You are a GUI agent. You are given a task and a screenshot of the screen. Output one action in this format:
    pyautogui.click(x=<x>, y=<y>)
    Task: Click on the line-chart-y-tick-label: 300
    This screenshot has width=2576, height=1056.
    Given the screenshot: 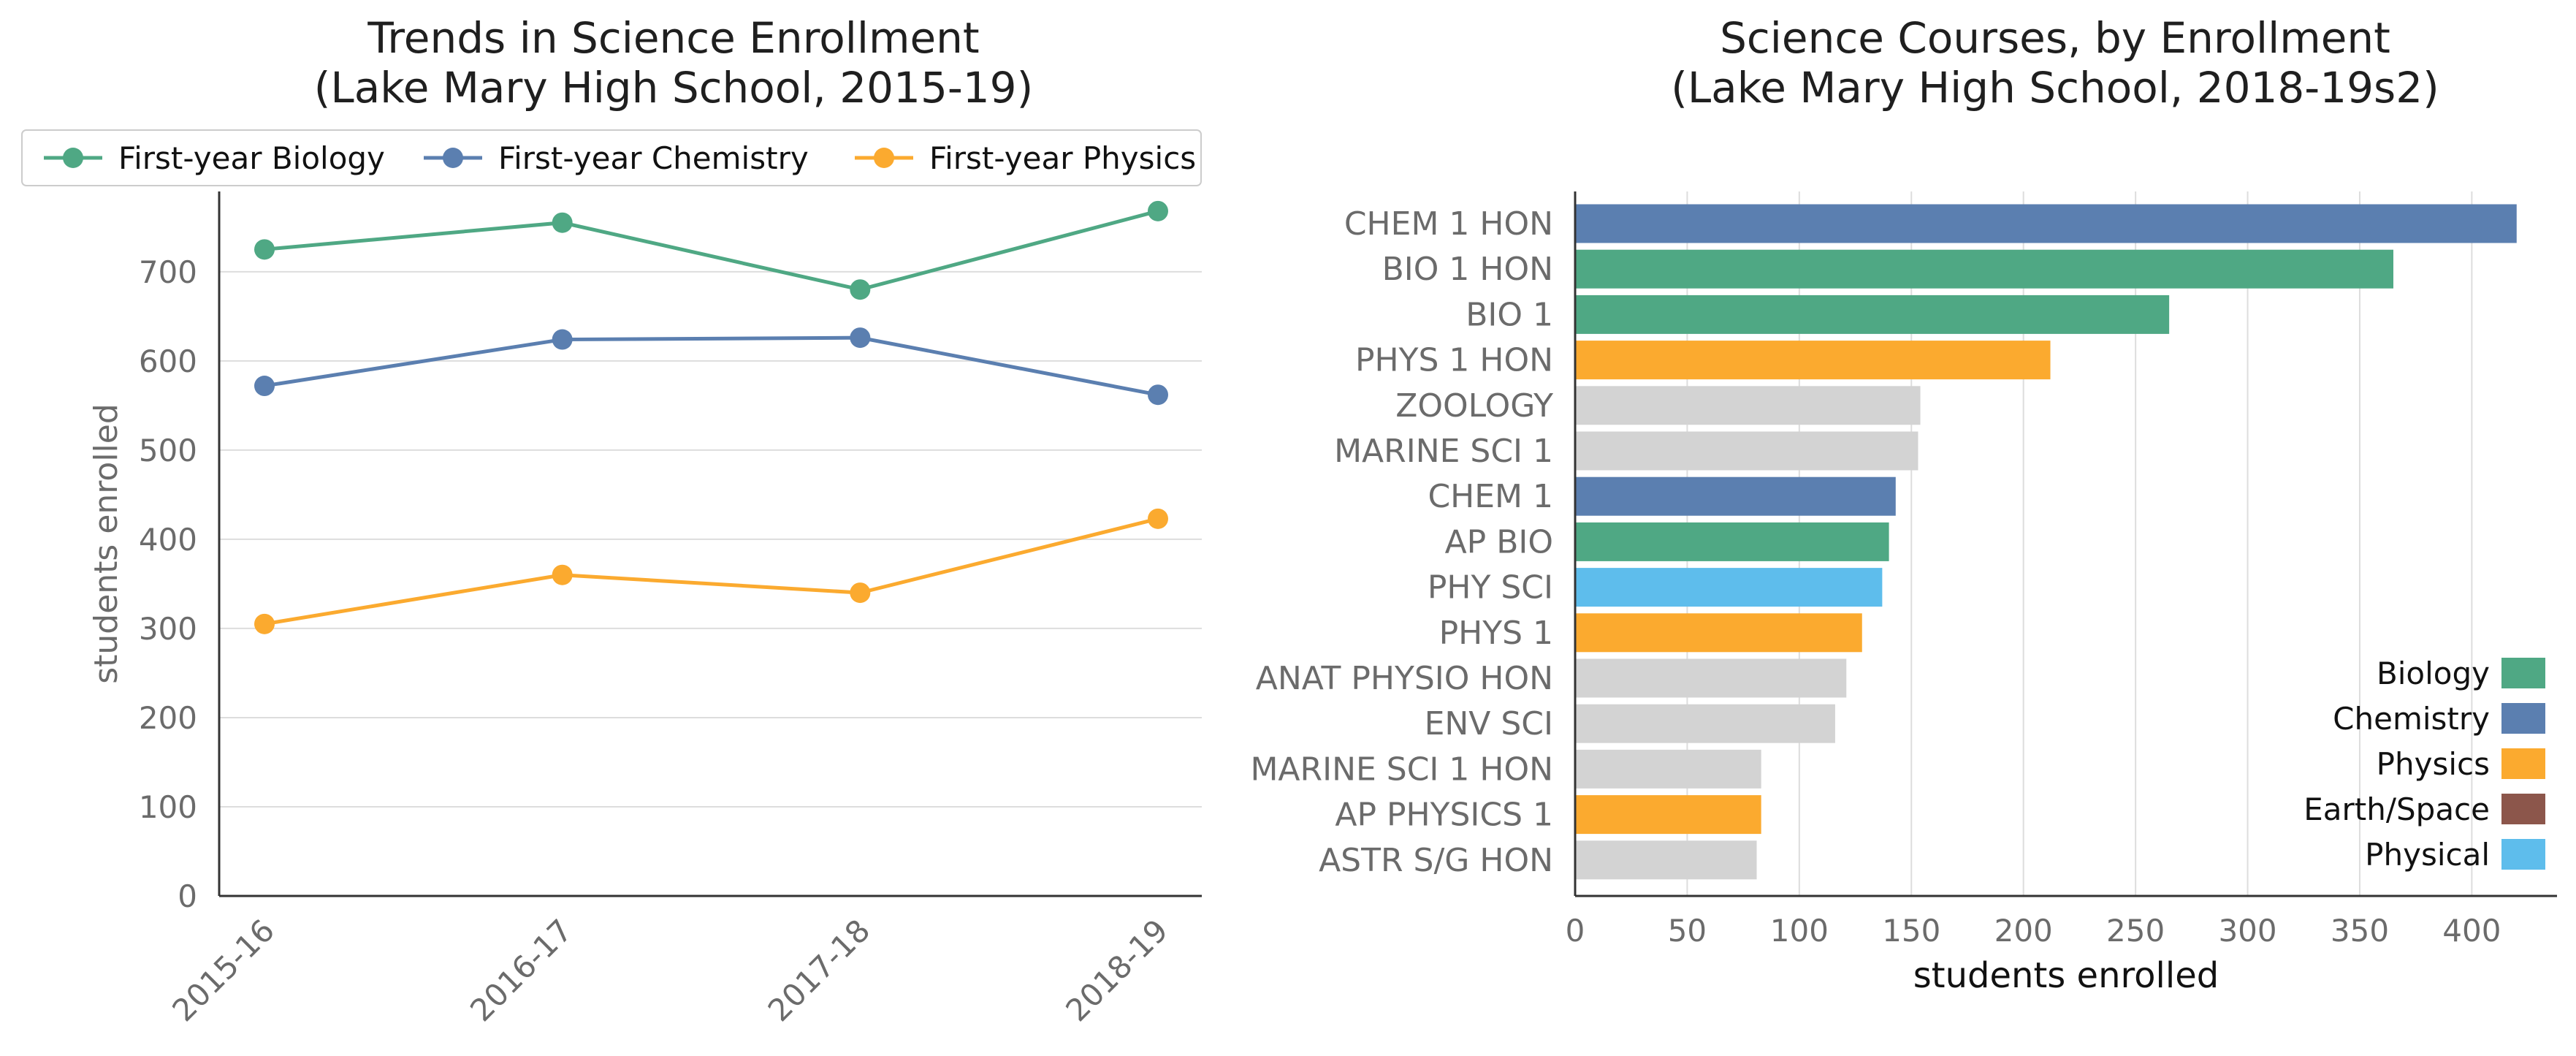 What is the action you would take?
    pyautogui.click(x=168, y=629)
    